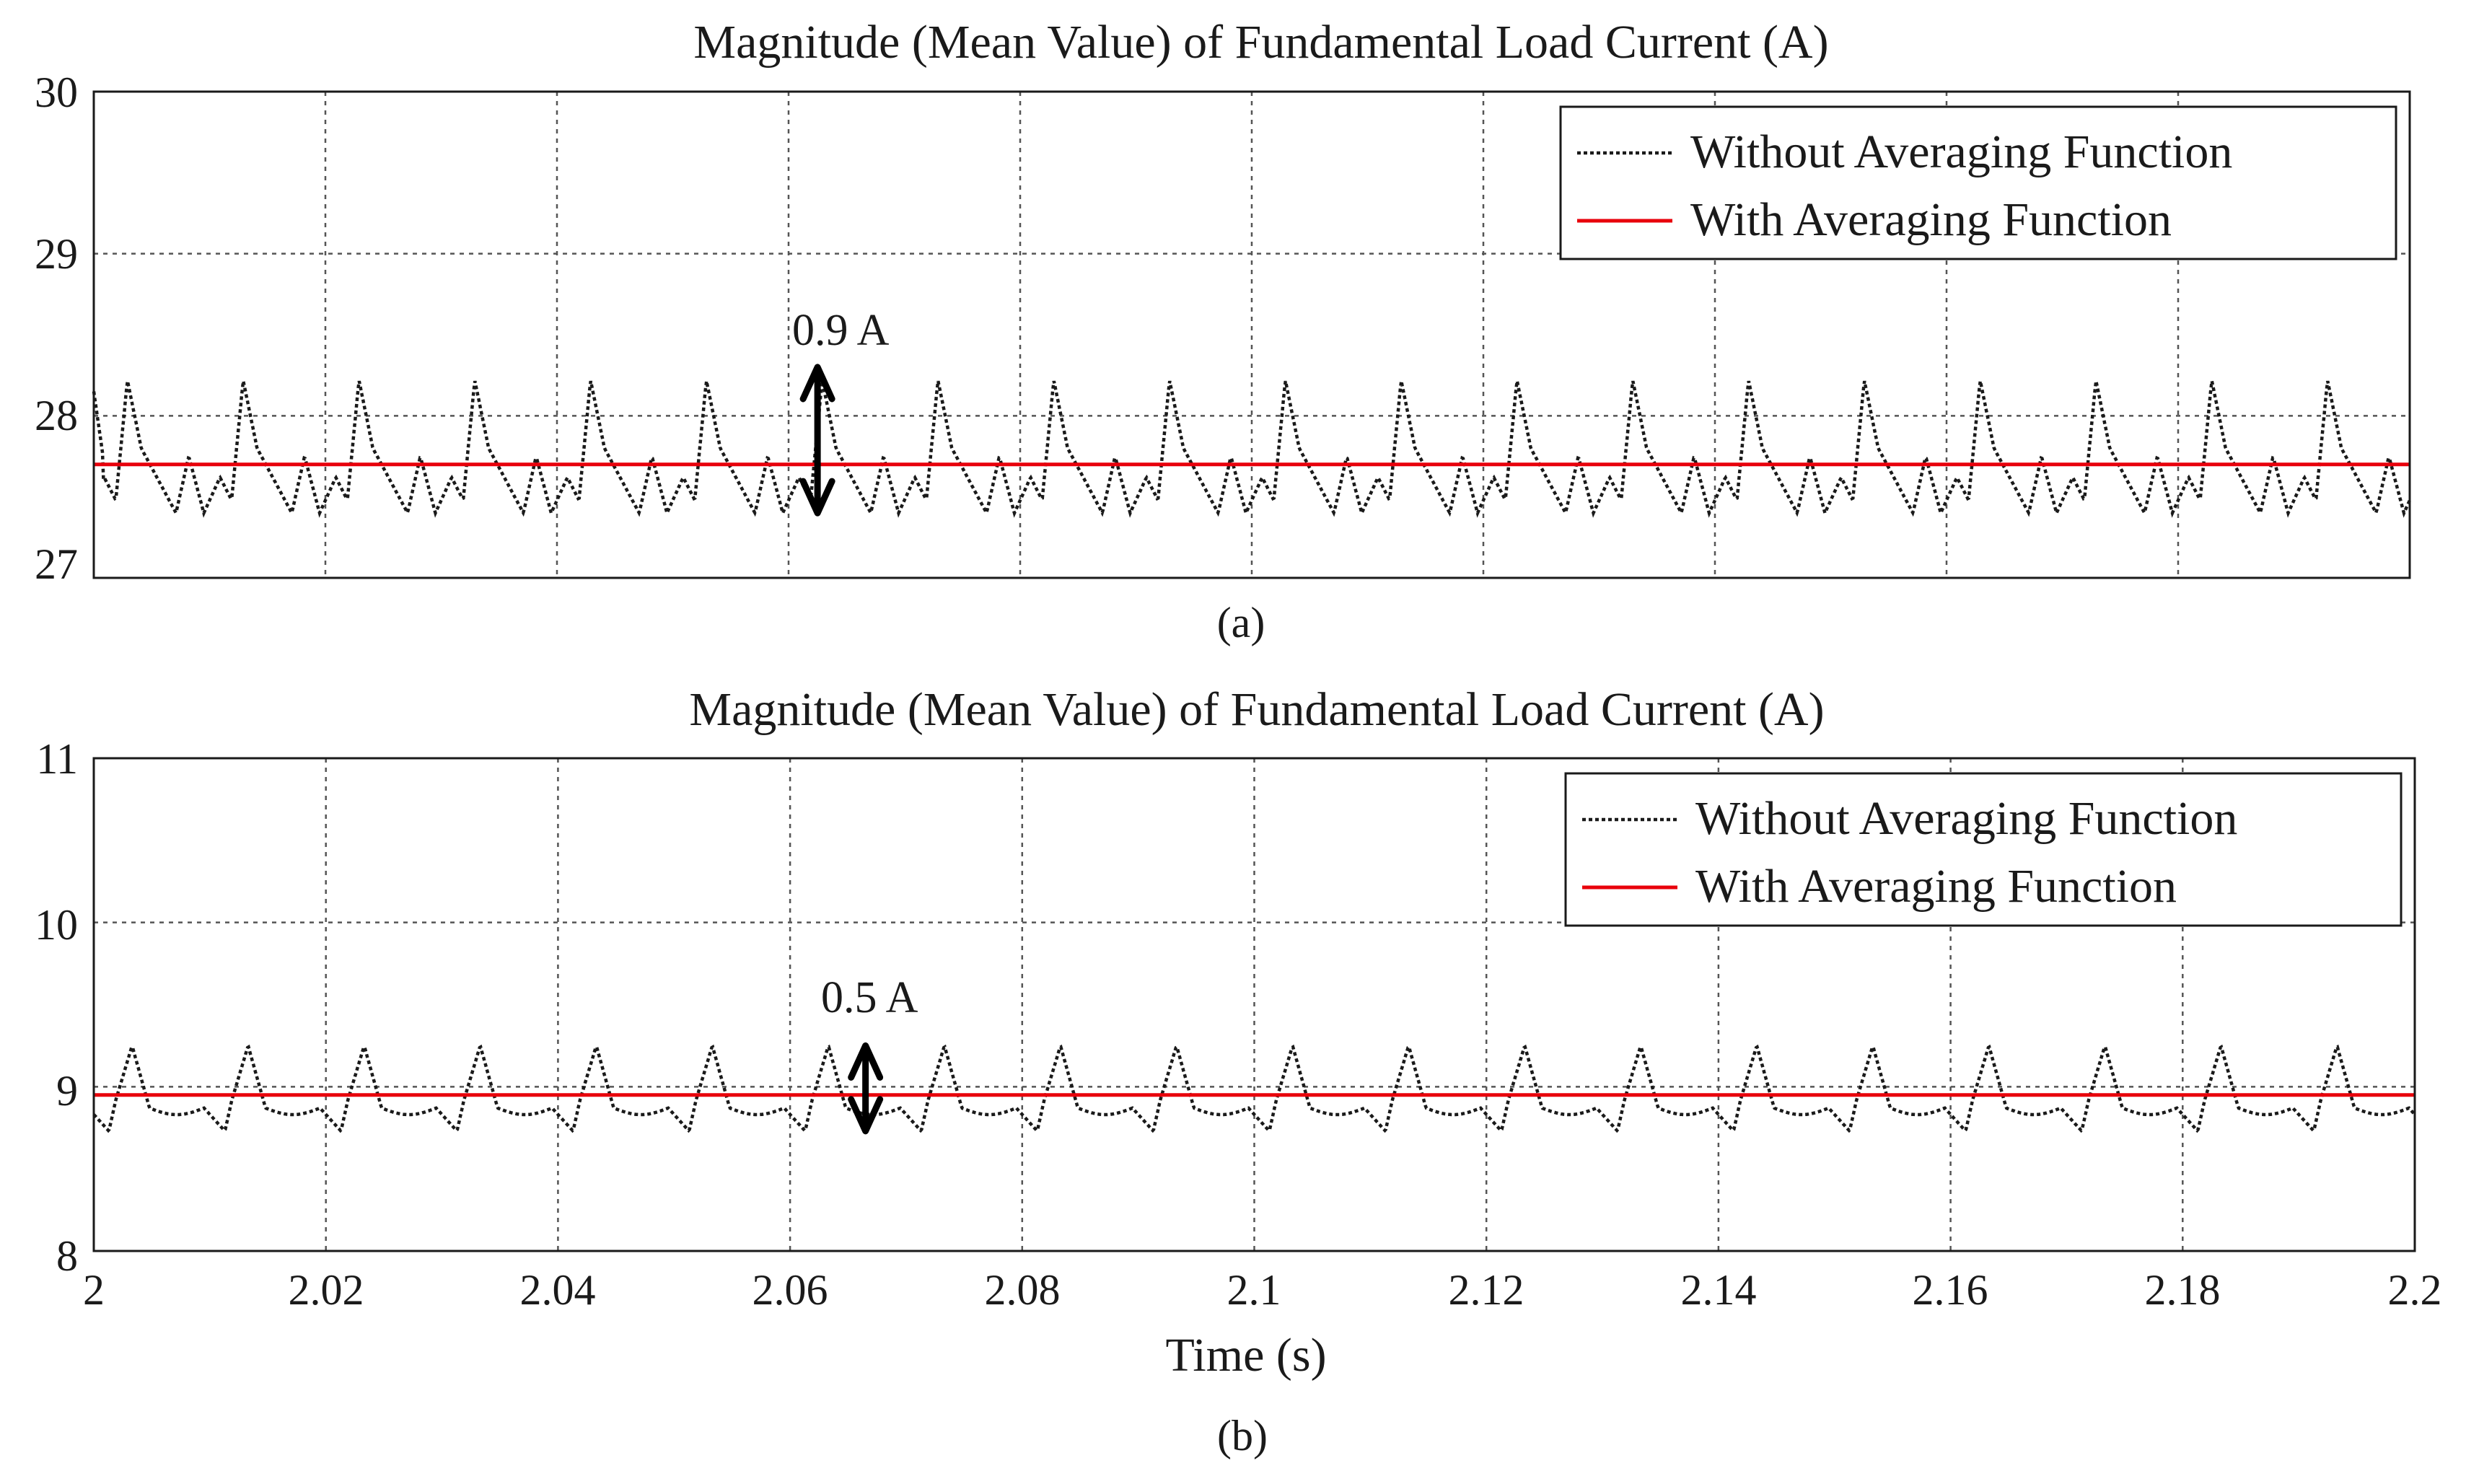  Describe the element at coordinates (866, 1088) in the screenshot. I see `panel-b-arrow-annotation` at that location.